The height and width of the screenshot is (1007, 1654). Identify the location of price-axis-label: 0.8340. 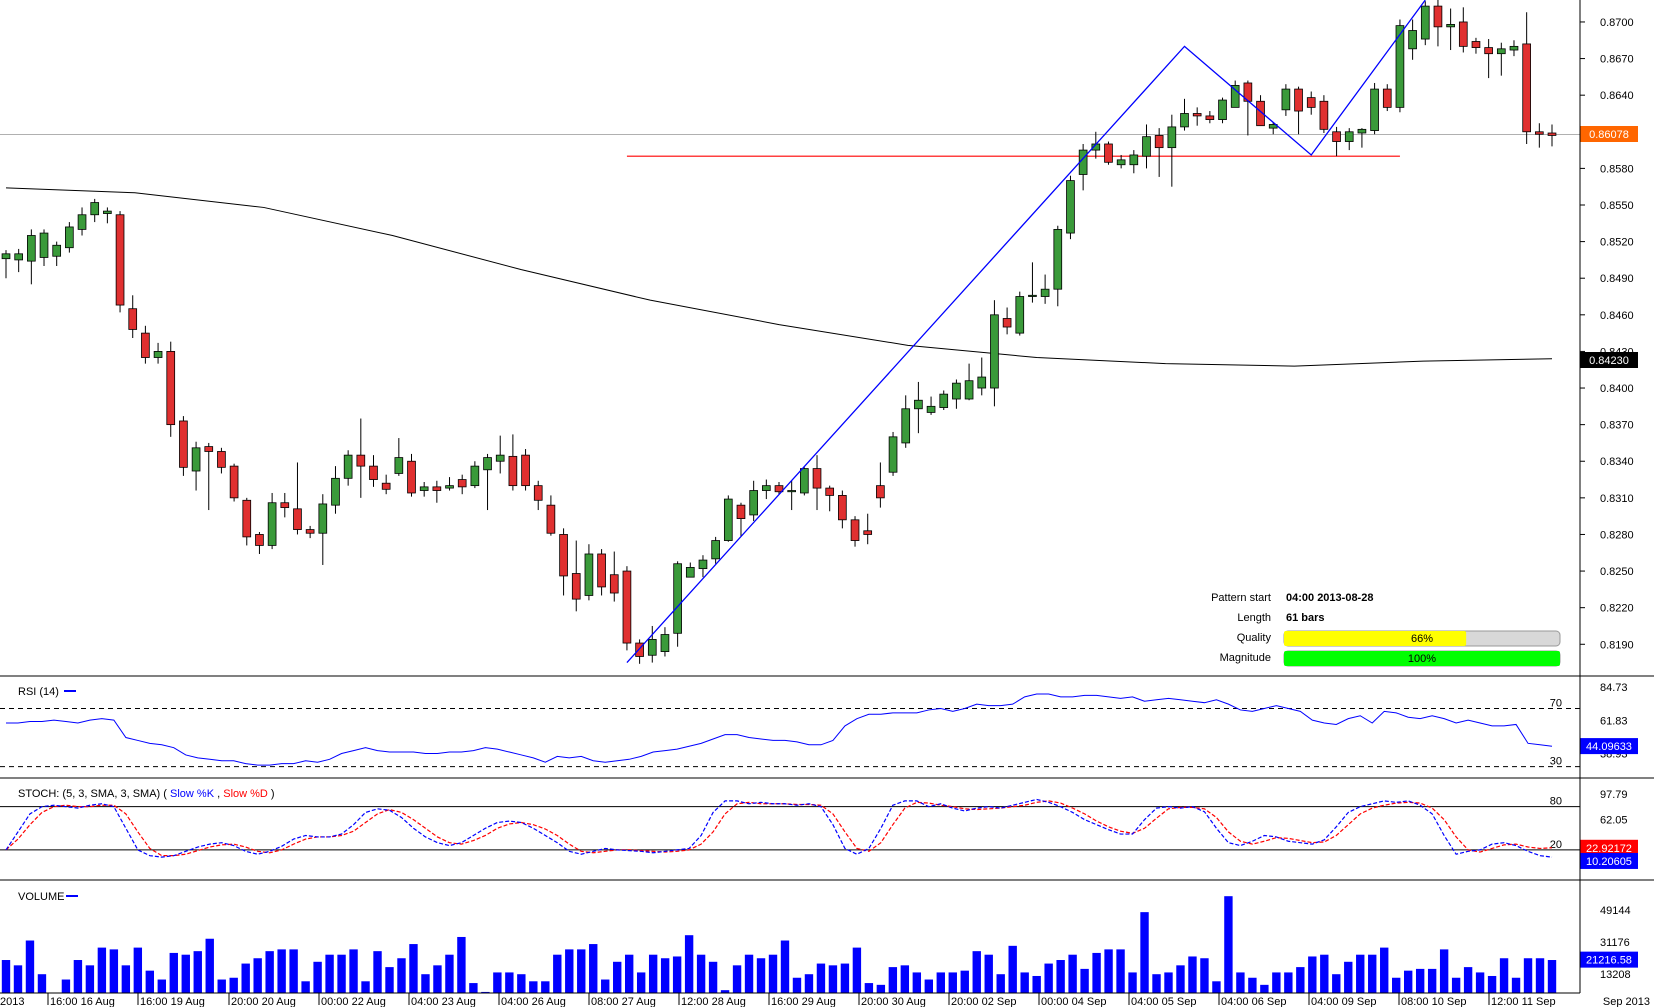
(1617, 462).